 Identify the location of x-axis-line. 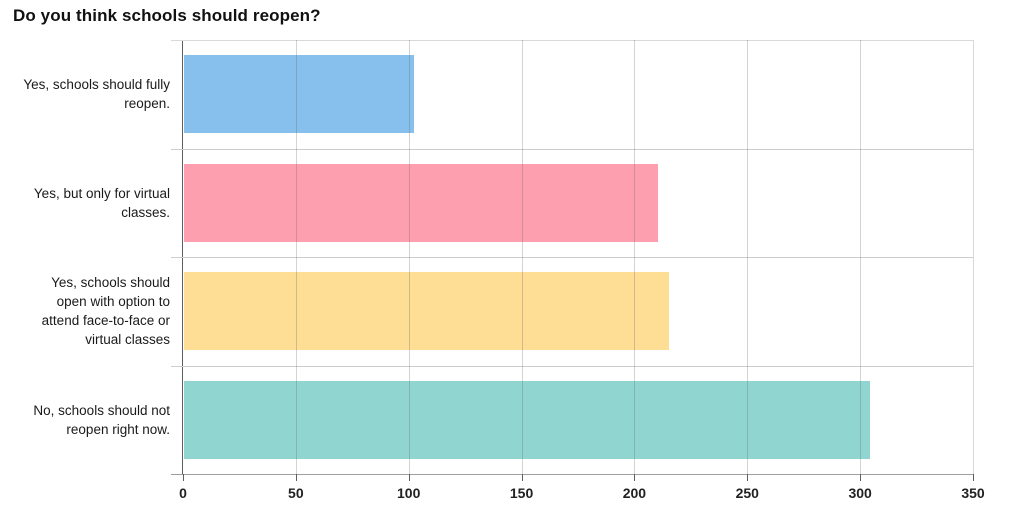
(572, 474).